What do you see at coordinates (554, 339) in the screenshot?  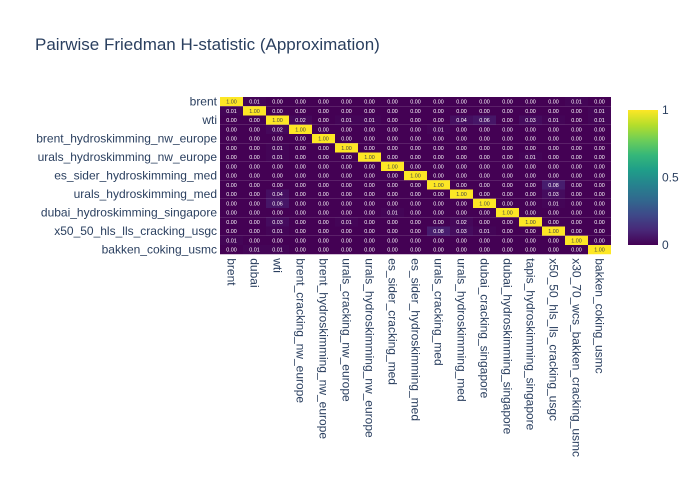 I see `x-tick-label: x50_50_hls_lls_cracking_usgc` at bounding box center [554, 339].